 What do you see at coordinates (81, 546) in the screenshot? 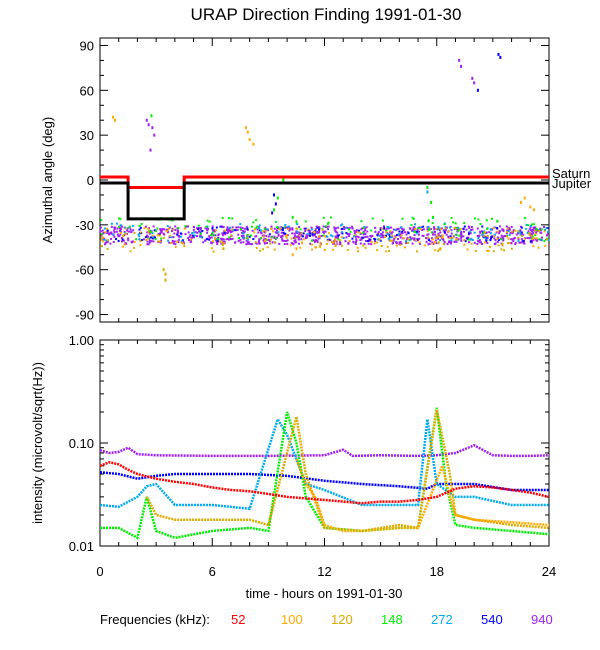
I see `y-tick-label: 0.01` at bounding box center [81, 546].